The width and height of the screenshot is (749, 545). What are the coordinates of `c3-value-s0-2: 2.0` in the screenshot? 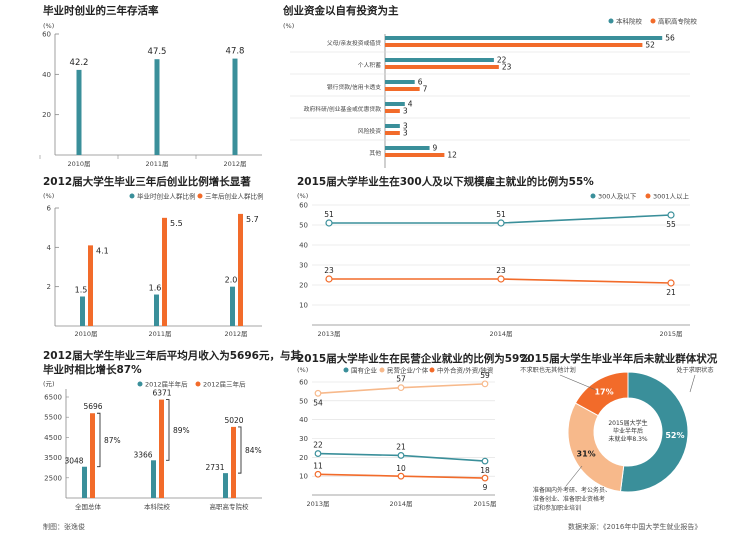 It's located at (231, 280).